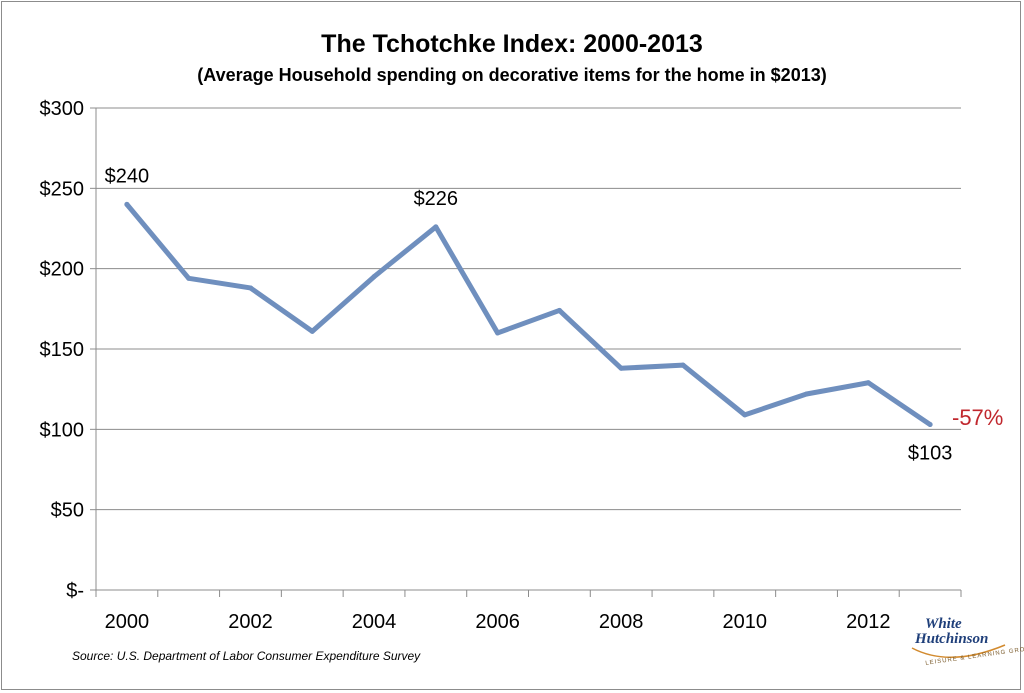 The width and height of the screenshot is (1024, 693). Describe the element at coordinates (745, 622) in the screenshot. I see `x-tick-label: 2010` at that location.